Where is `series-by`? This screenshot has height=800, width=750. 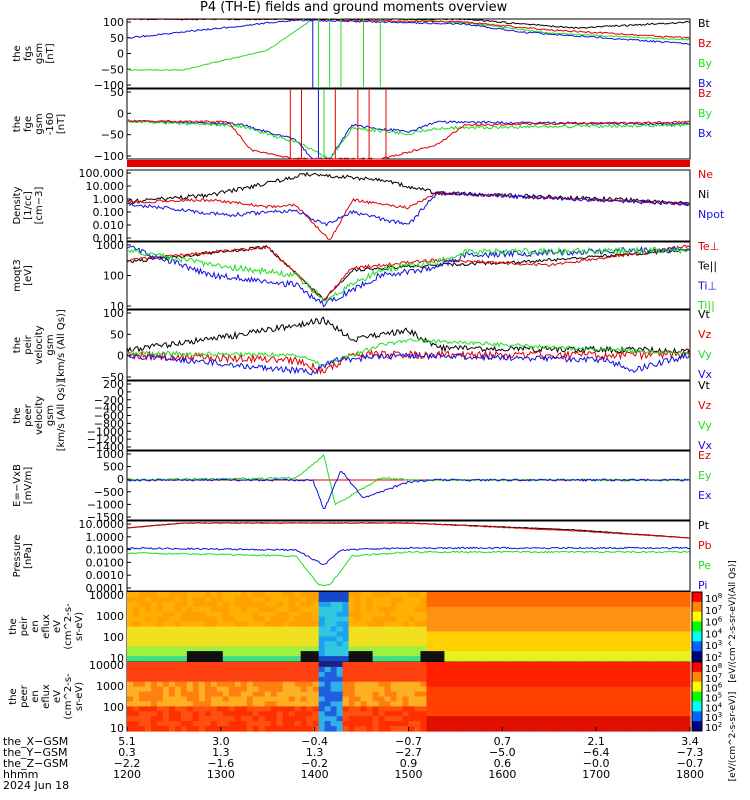 series-by is located at coordinates (408, 139).